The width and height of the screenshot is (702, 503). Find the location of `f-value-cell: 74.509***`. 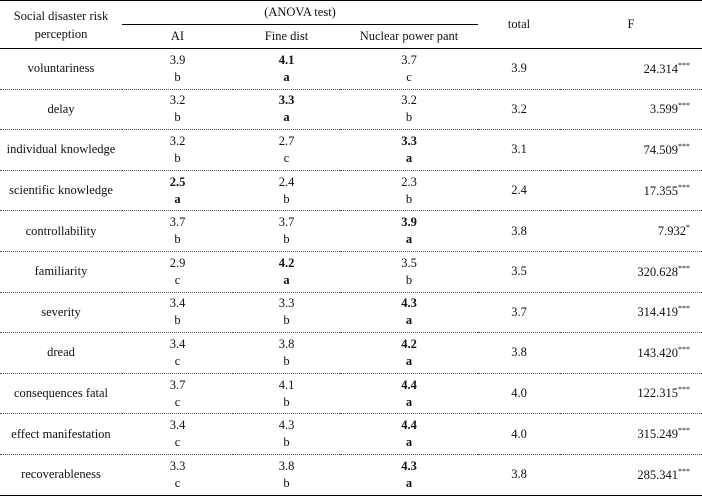

f-value-cell: 74.509*** is located at coordinates (631, 150).